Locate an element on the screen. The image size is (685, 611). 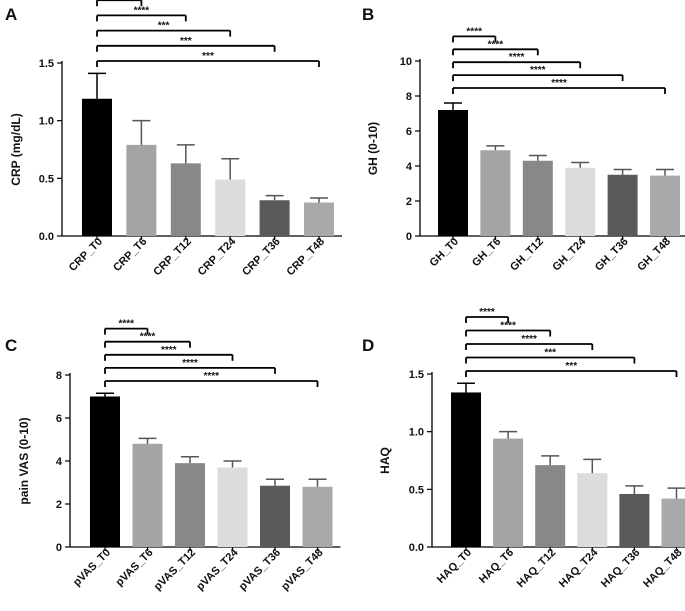
panel-letter: A is located at coordinates (11, 14).